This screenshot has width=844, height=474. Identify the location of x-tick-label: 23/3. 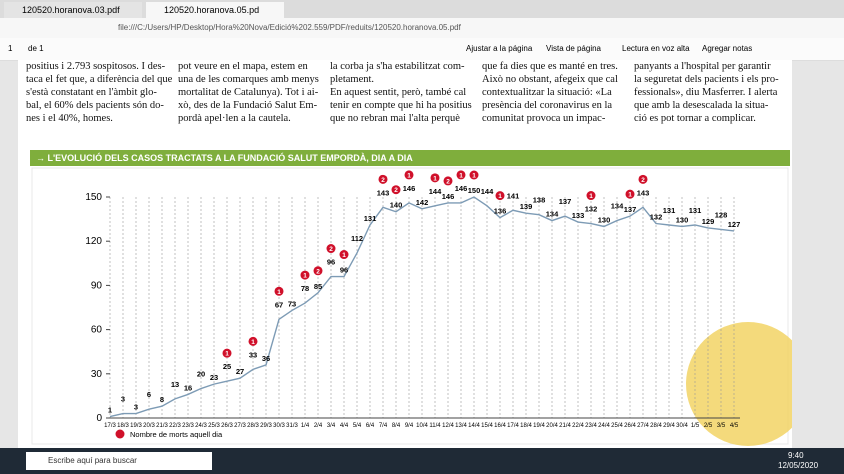
(188, 426).